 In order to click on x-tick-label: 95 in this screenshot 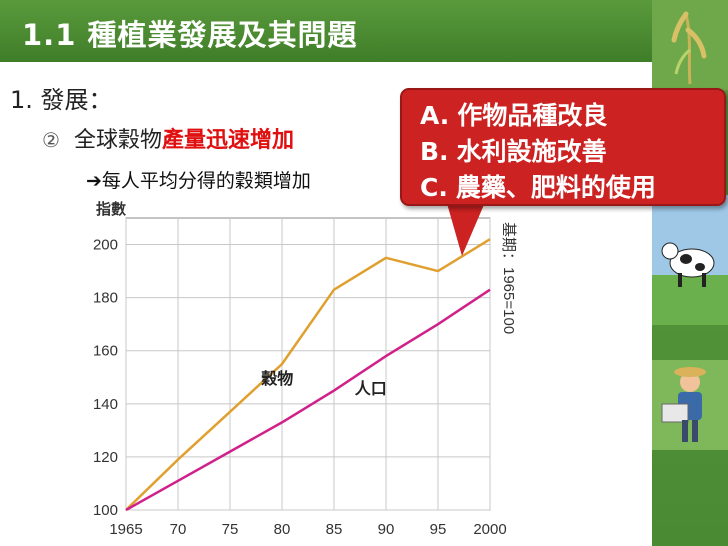, I will do `click(438, 529)`.